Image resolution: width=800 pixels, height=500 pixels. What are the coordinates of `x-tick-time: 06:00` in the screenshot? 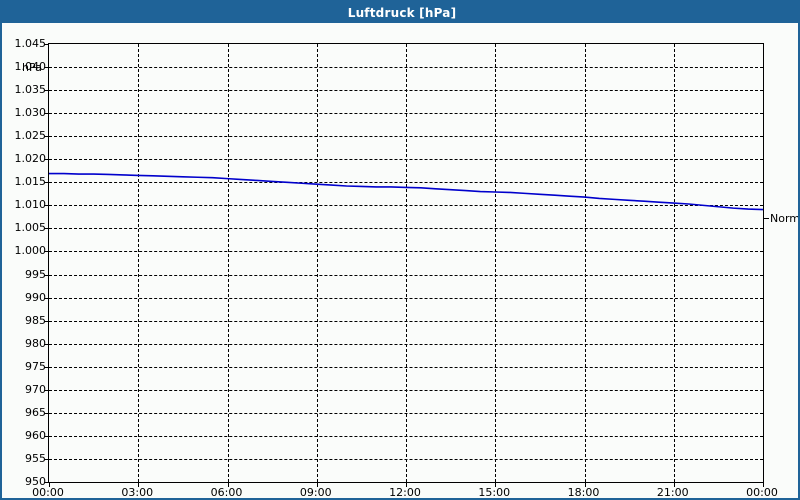 It's located at (226, 492).